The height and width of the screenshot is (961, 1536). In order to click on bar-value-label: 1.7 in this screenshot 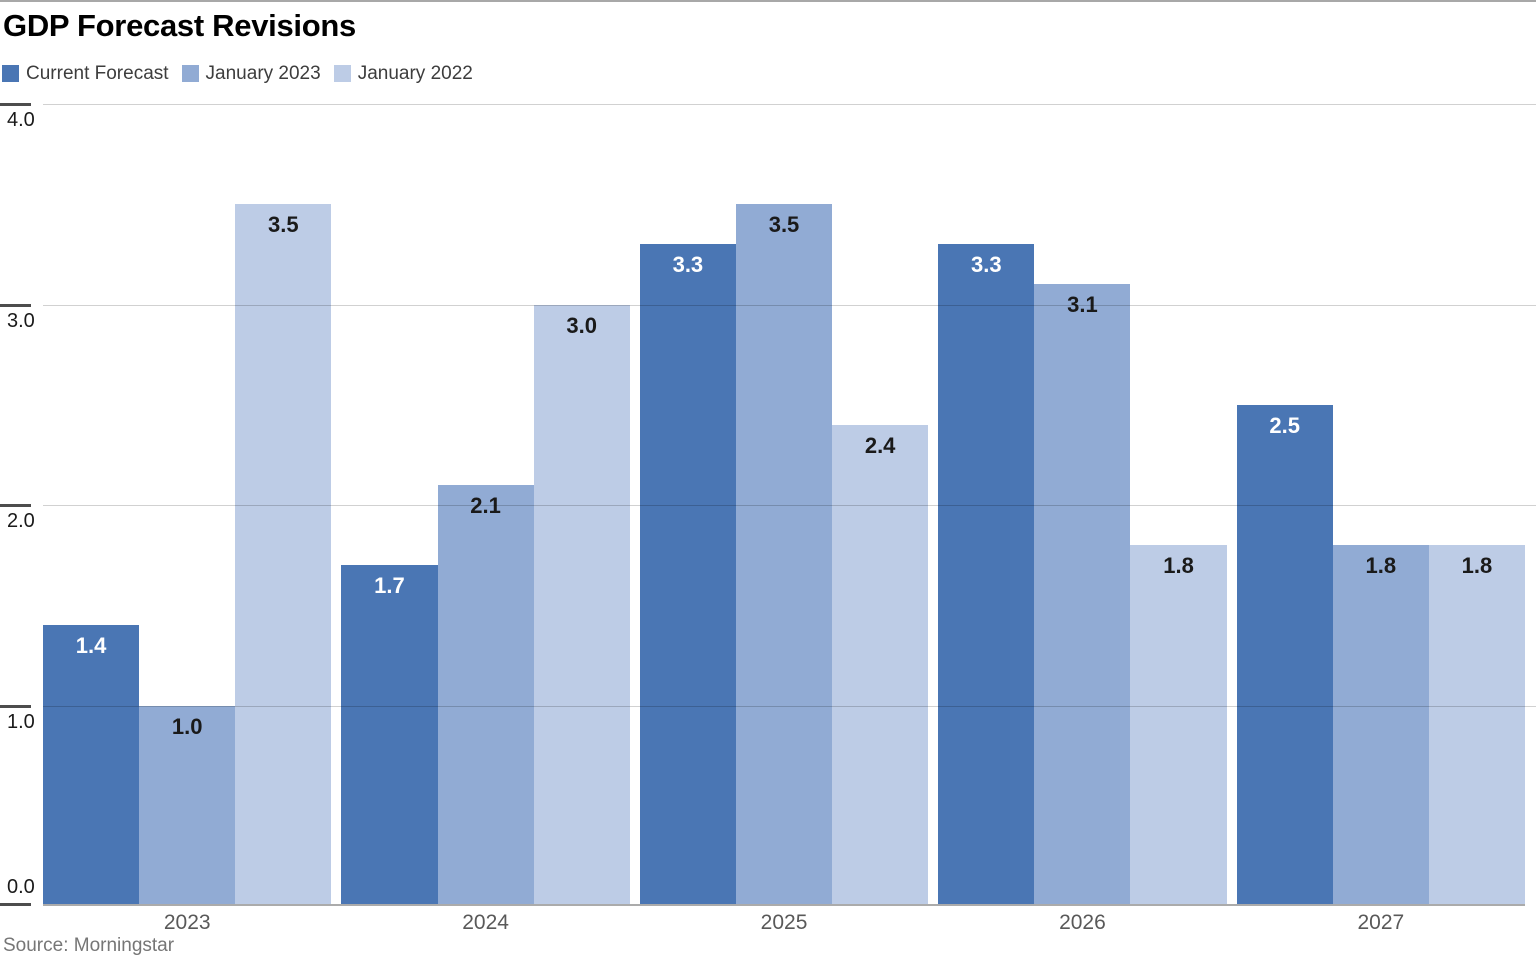, I will do `click(389, 586)`.